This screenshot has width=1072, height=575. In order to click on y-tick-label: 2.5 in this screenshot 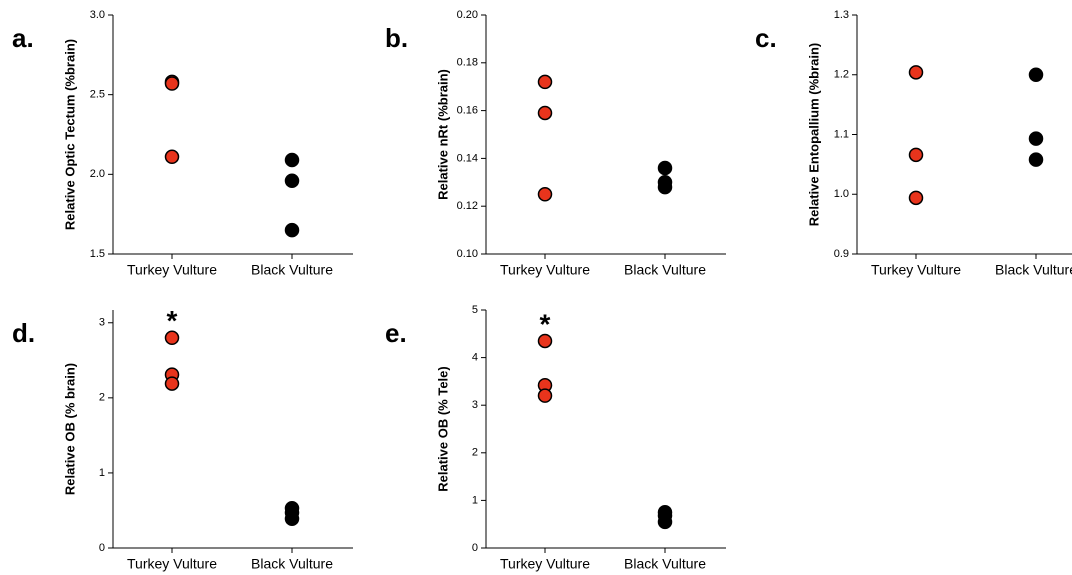, I will do `click(97, 95)`.